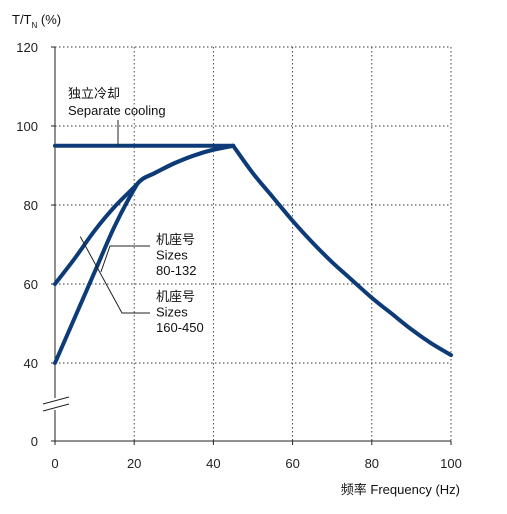 The width and height of the screenshot is (507, 514). Describe the element at coordinates (134, 463) in the screenshot. I see `x-tick-label: 20` at that location.